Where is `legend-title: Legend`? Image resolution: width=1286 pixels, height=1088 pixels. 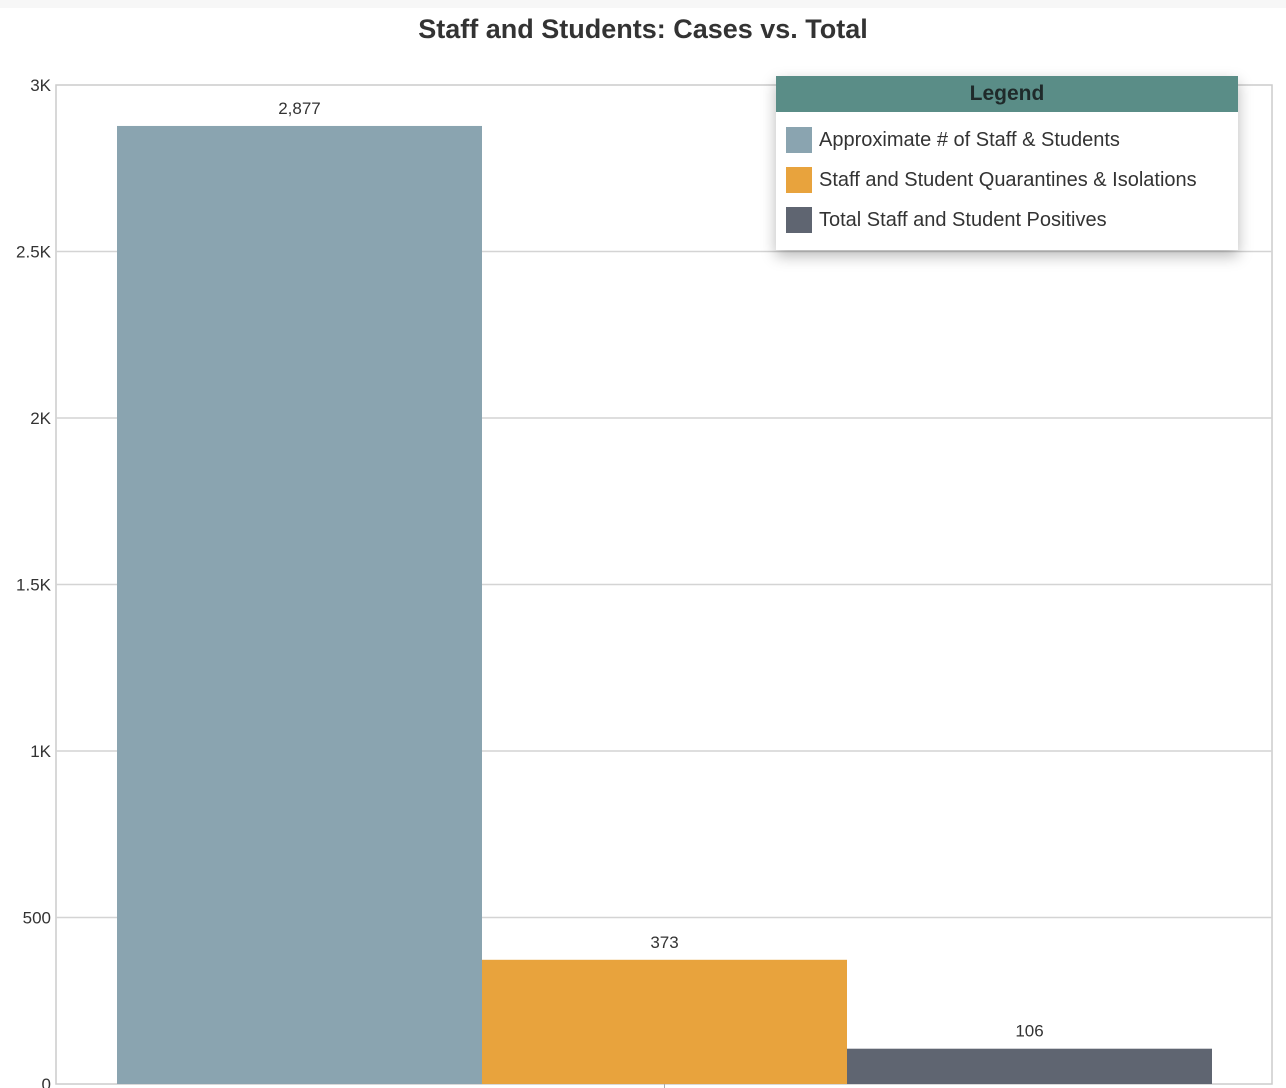
legend-title: Legend is located at coordinates (1007, 94).